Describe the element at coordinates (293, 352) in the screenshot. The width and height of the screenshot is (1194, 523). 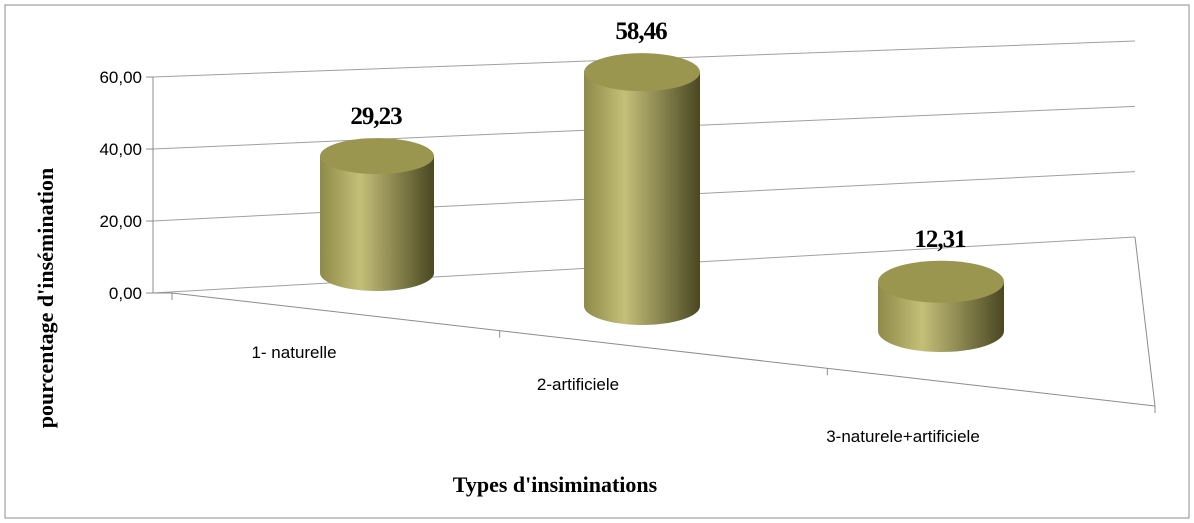
I see `x-tick-label: 1- naturelle` at that location.